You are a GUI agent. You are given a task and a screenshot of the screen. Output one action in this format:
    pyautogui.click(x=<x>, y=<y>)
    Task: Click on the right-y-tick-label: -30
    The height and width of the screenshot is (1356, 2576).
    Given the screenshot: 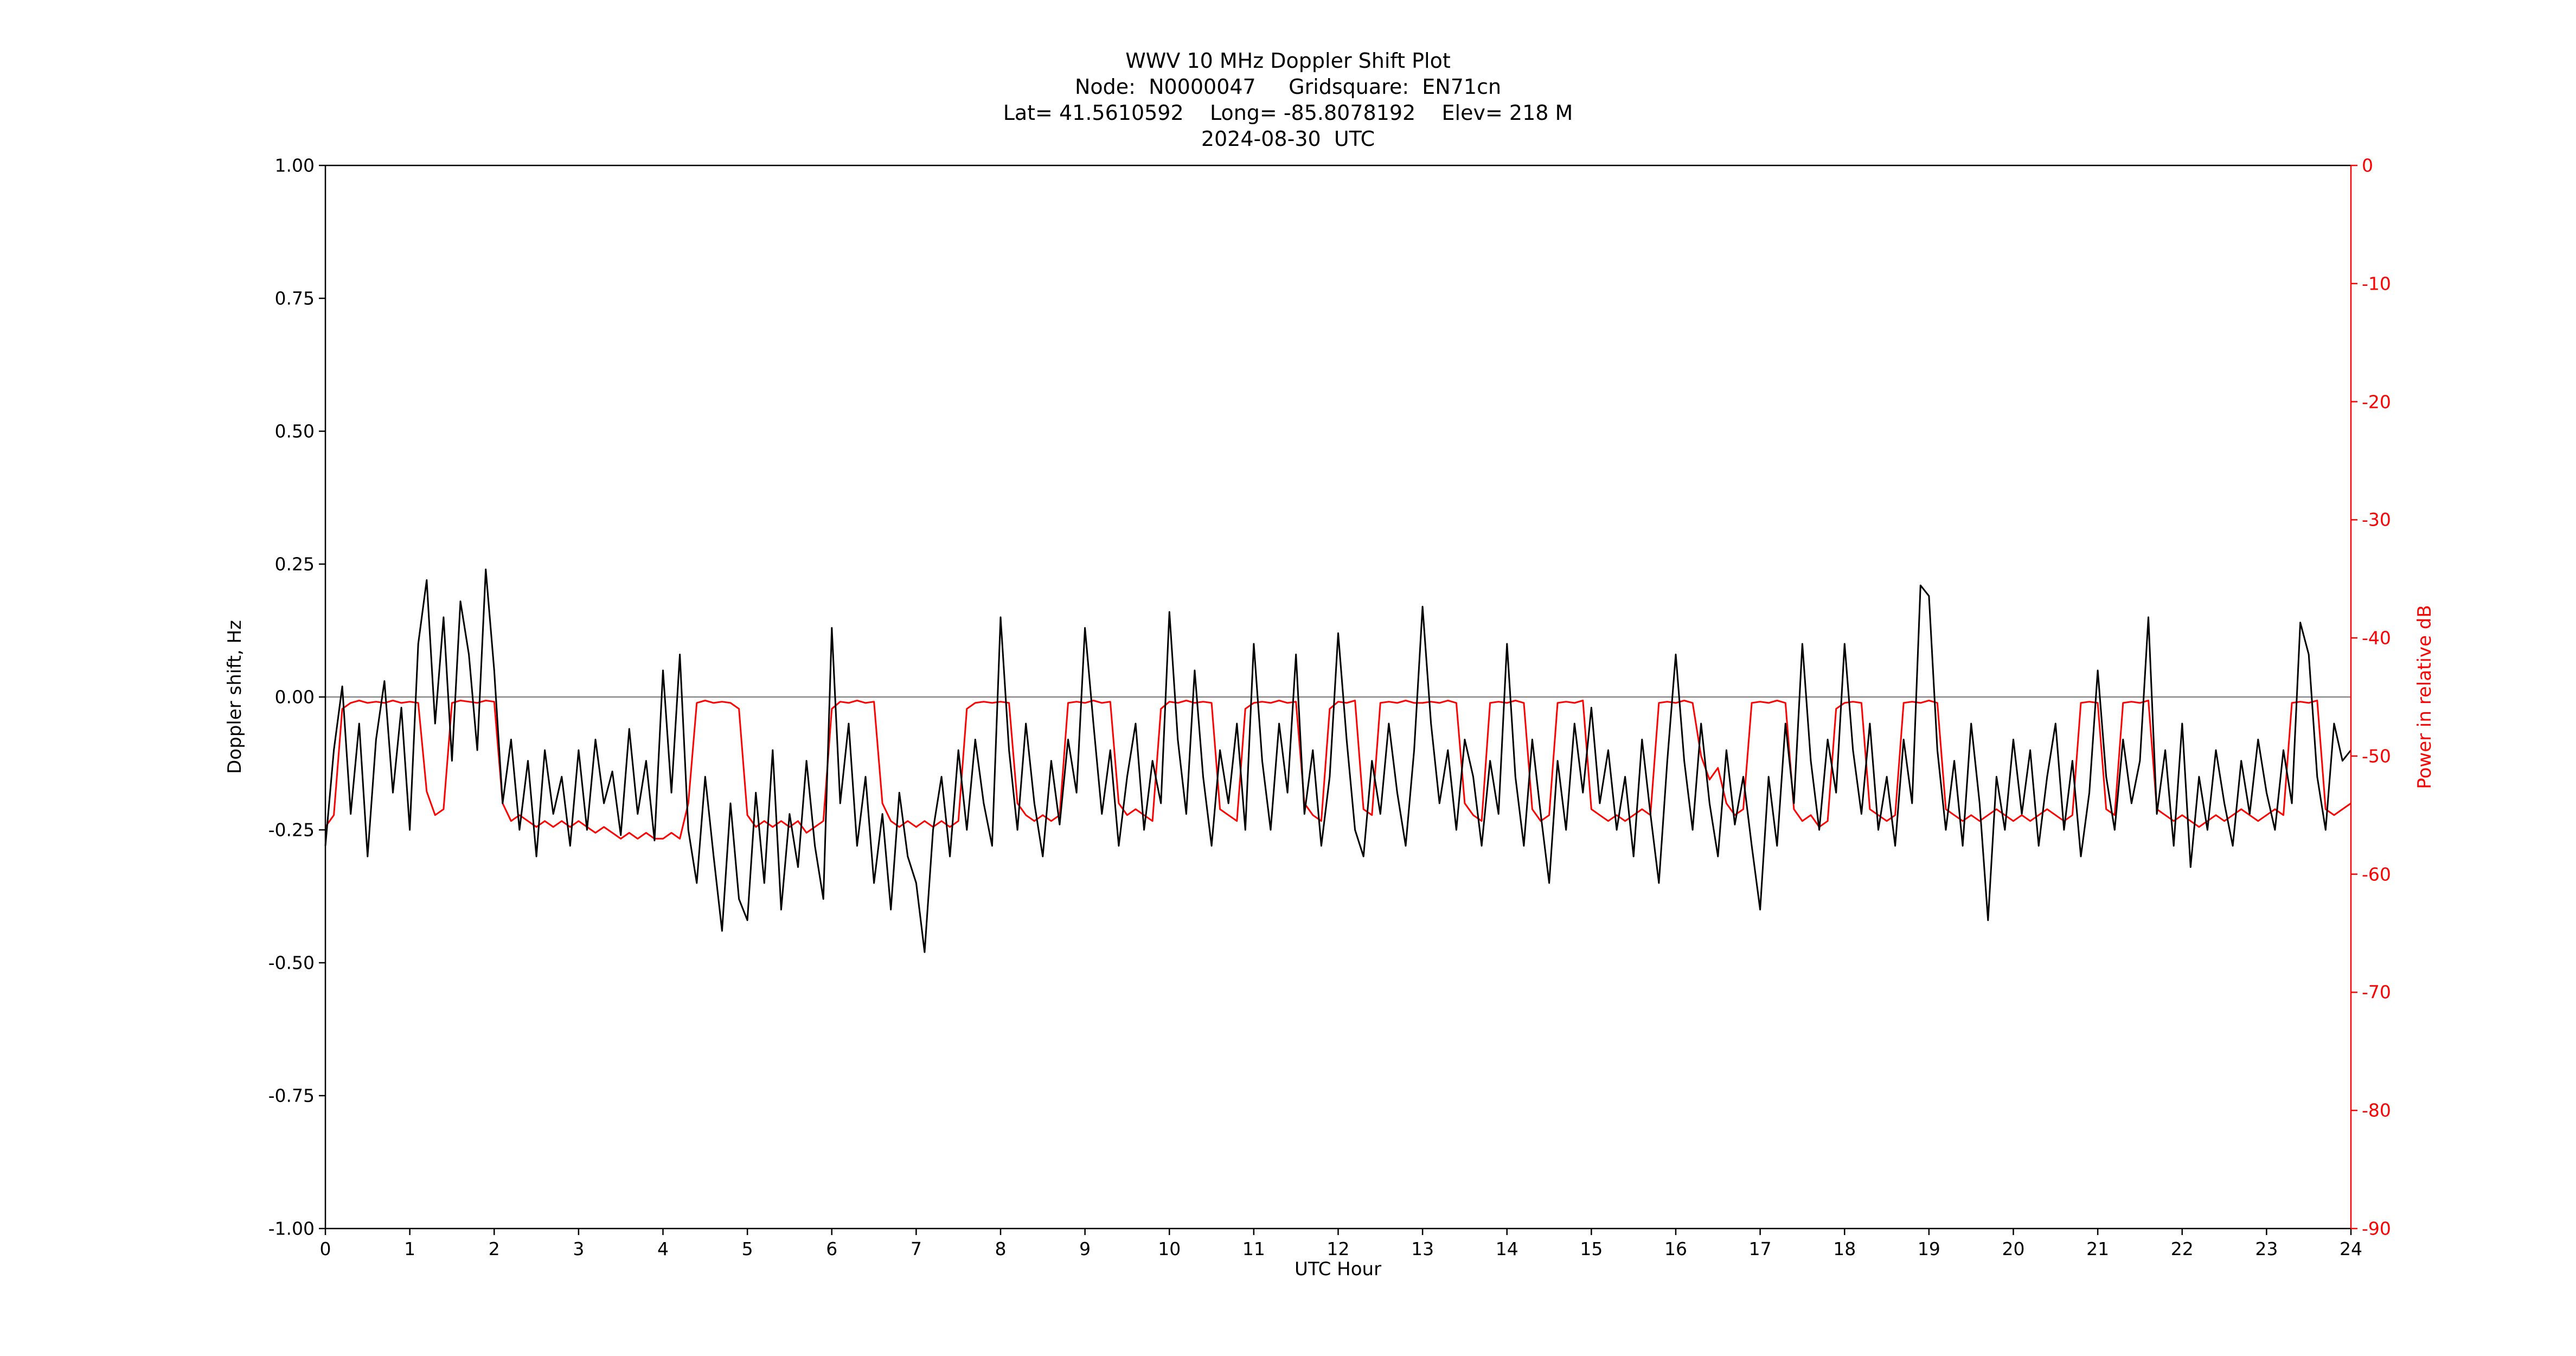 What is the action you would take?
    pyautogui.click(x=2376, y=519)
    